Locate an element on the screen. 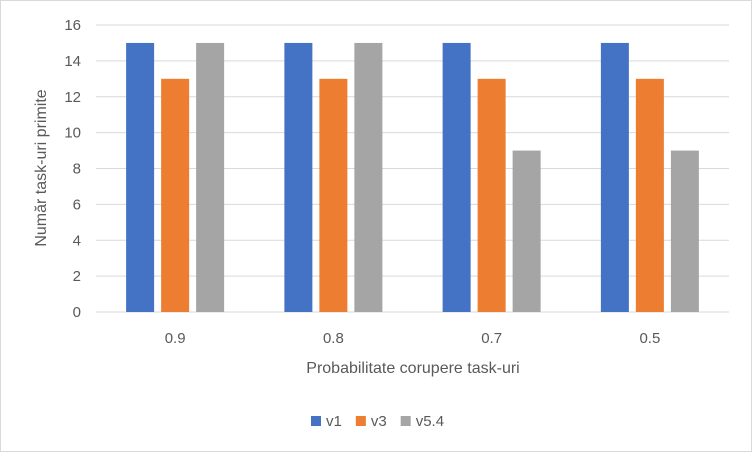 This screenshot has width=752, height=456. legend-label: v3 is located at coordinates (379, 421).